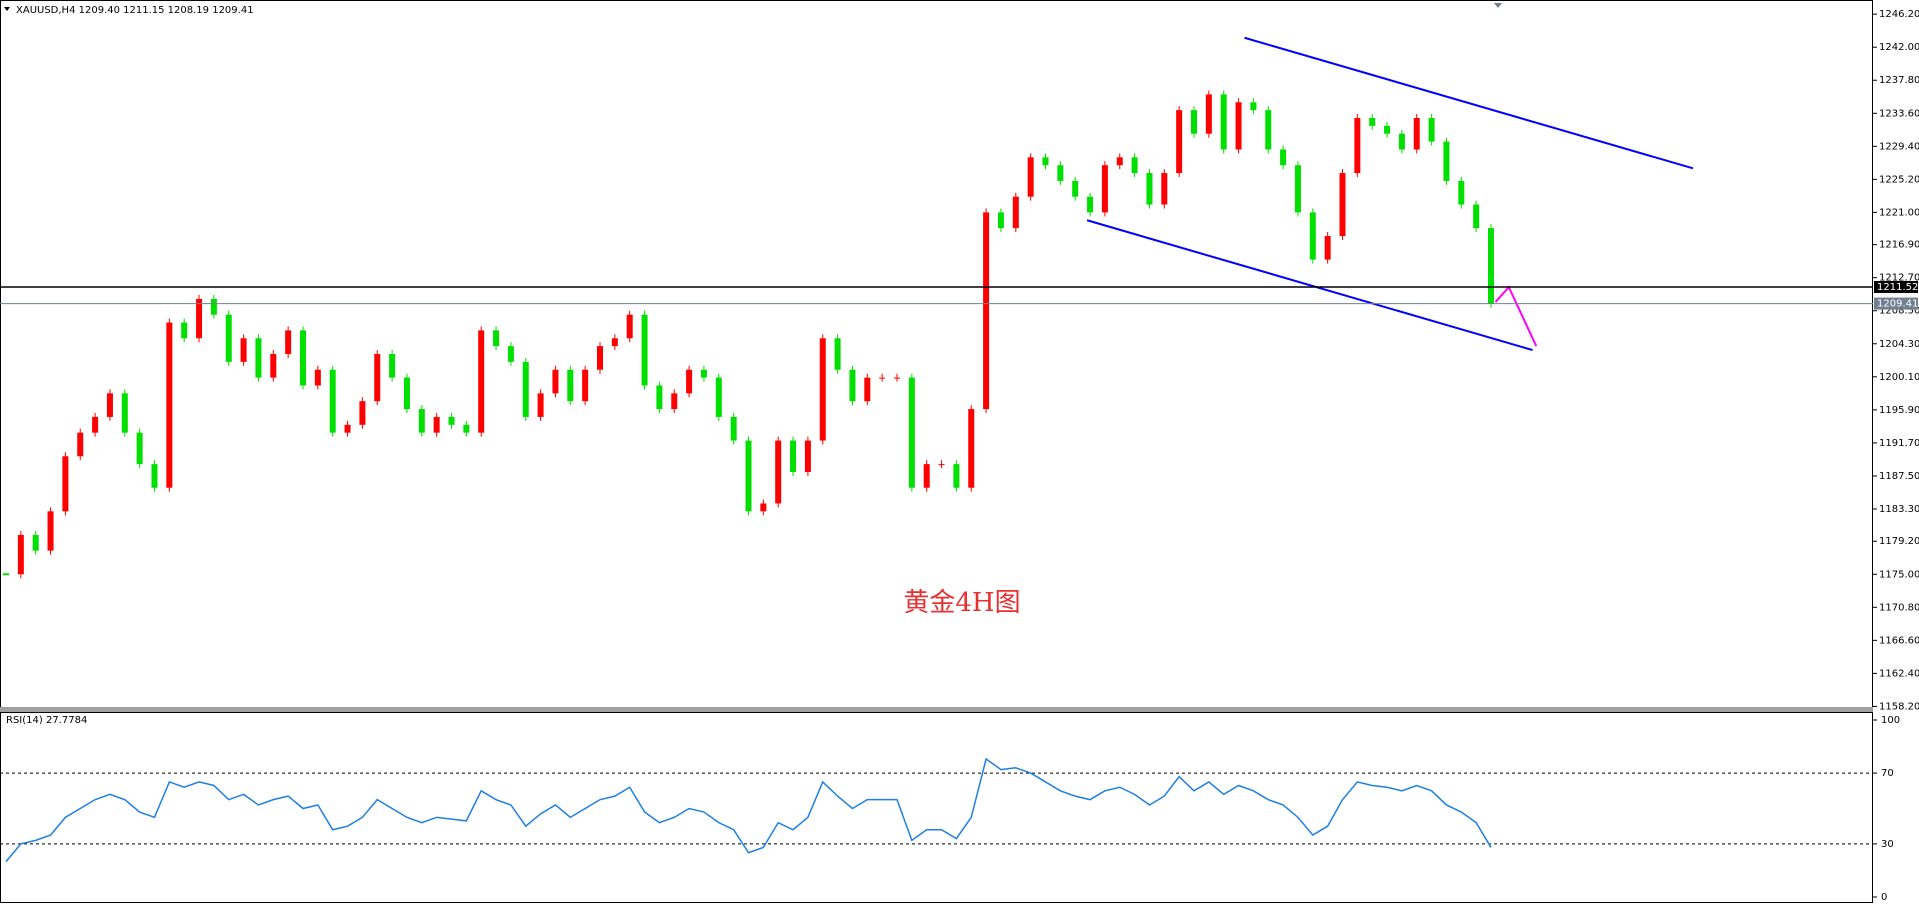 This screenshot has height=905, width=1919. Describe the element at coordinates (1899, 443) in the screenshot. I see `y-tick-label: 1191.70` at that location.